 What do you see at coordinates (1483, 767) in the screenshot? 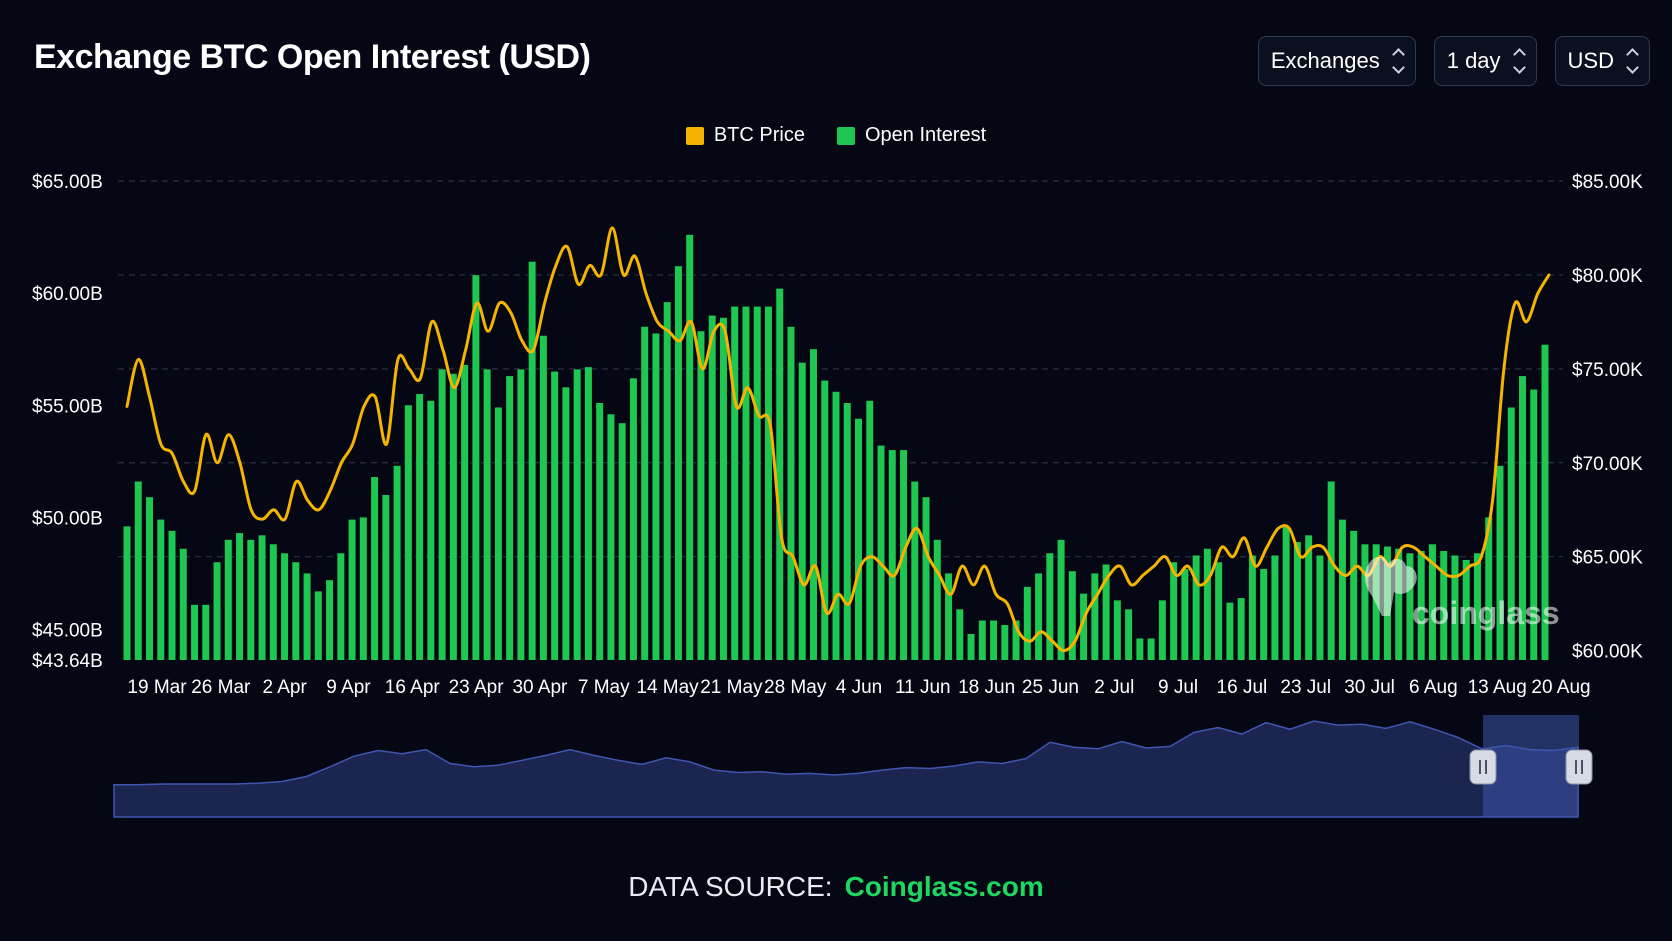
I see `navigator-handle-left` at bounding box center [1483, 767].